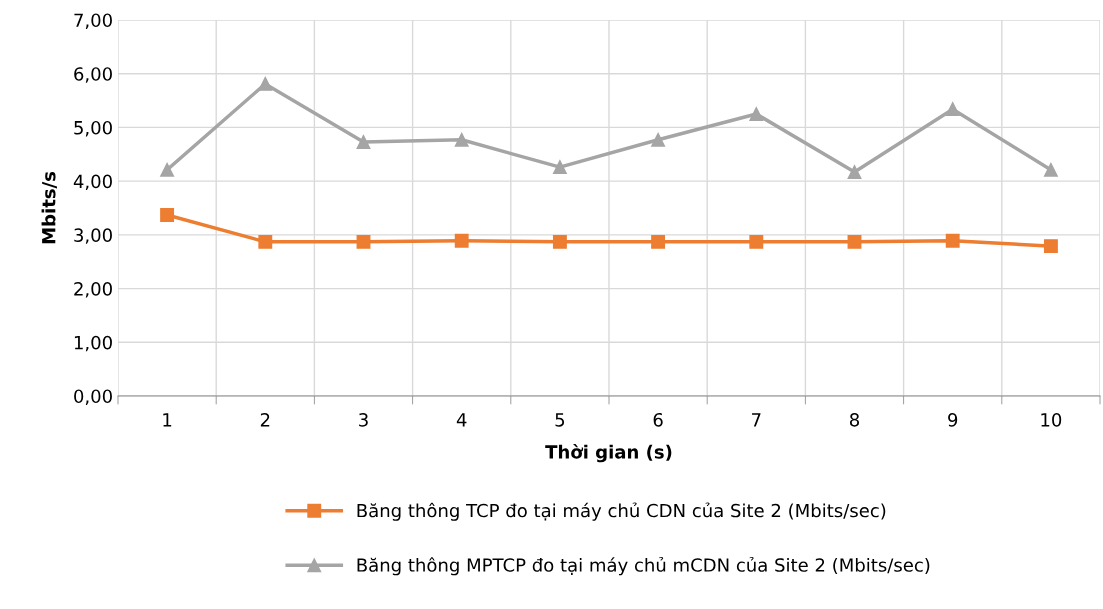 The width and height of the screenshot is (1103, 609). What do you see at coordinates (854, 419) in the screenshot?
I see `x-tick-label: 8` at bounding box center [854, 419].